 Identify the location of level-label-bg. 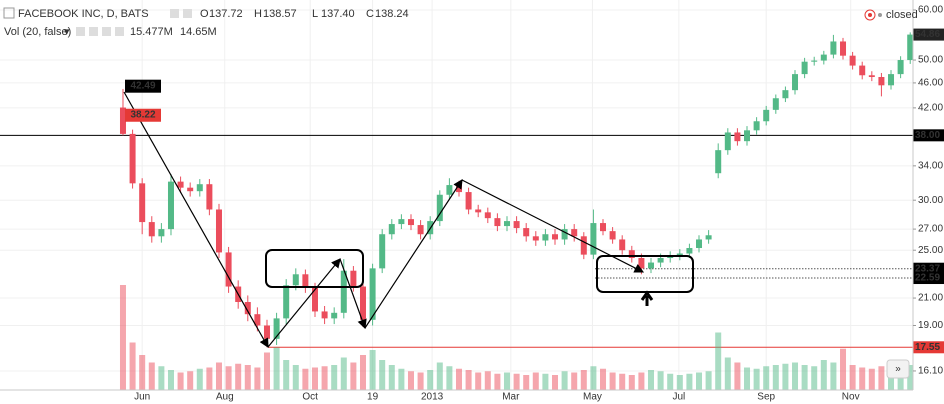
(928, 268).